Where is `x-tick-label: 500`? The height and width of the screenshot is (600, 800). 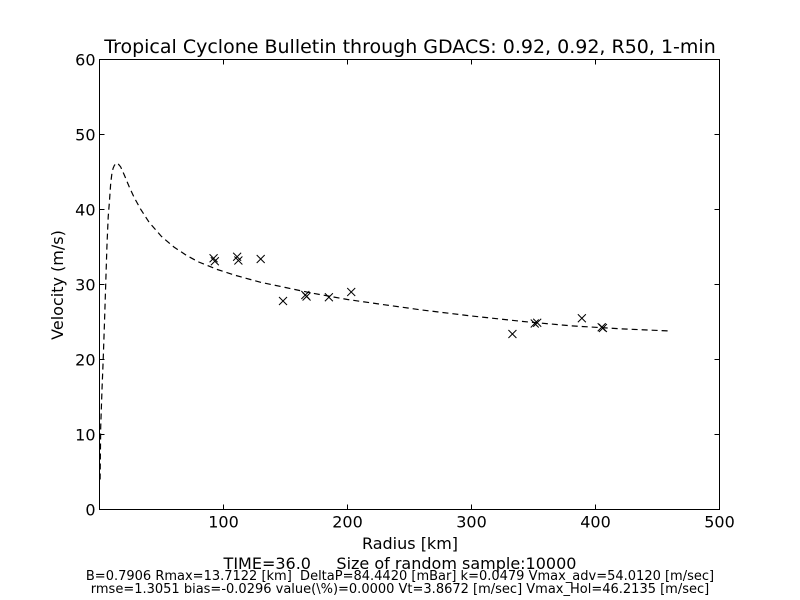
x-tick-label: 500 is located at coordinates (719, 522).